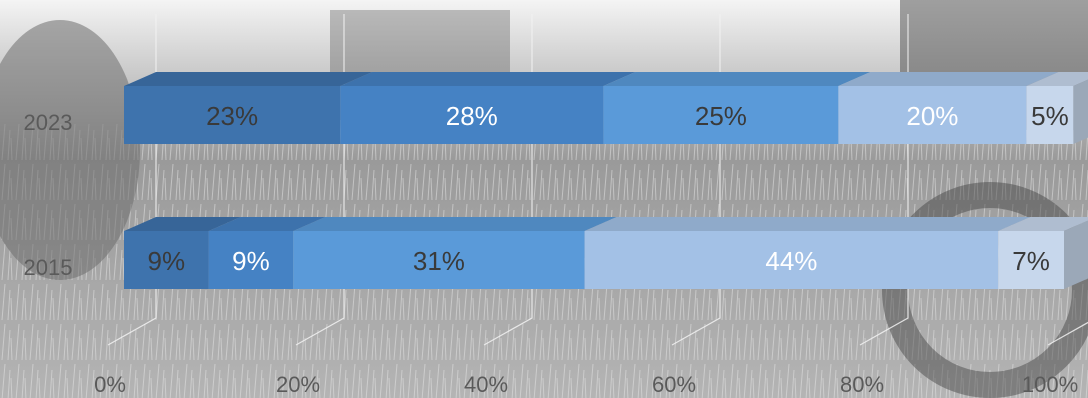 This screenshot has height=398, width=1088. What do you see at coordinates (110, 384) in the screenshot?
I see `x-tick-label: 0%` at bounding box center [110, 384].